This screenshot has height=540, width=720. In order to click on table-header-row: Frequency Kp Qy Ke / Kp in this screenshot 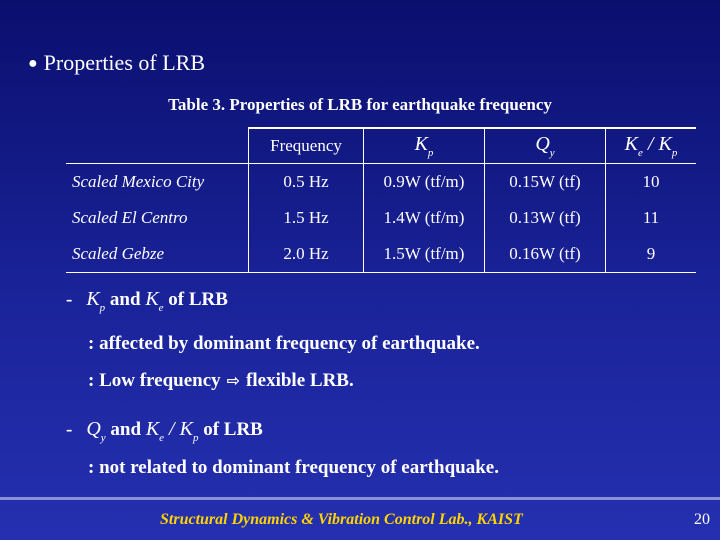, I will do `click(381, 145)`.